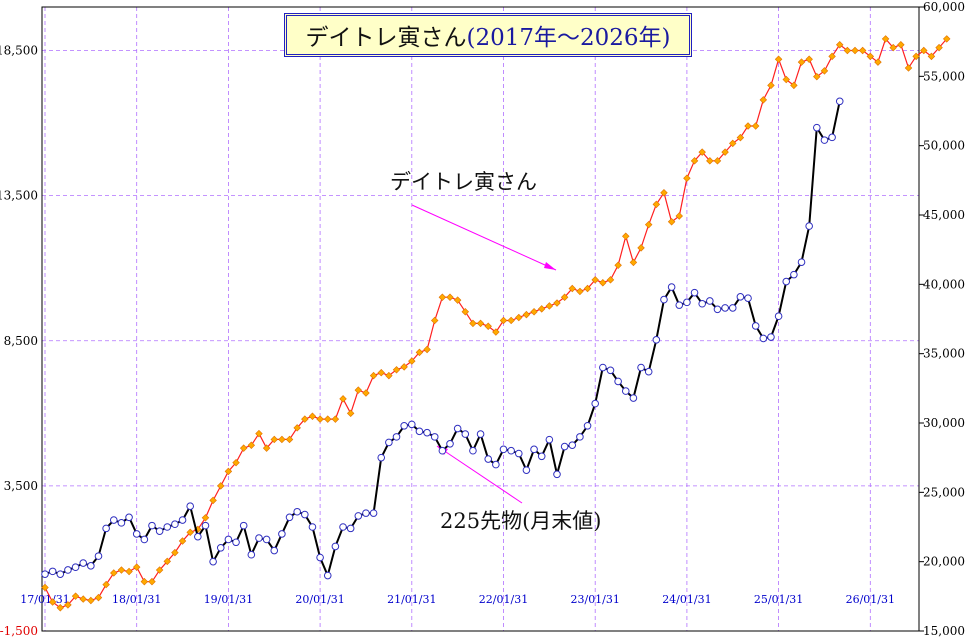  Describe the element at coordinates (19, 51) in the screenshot. I see `left-tick-label: 18,500` at that location.